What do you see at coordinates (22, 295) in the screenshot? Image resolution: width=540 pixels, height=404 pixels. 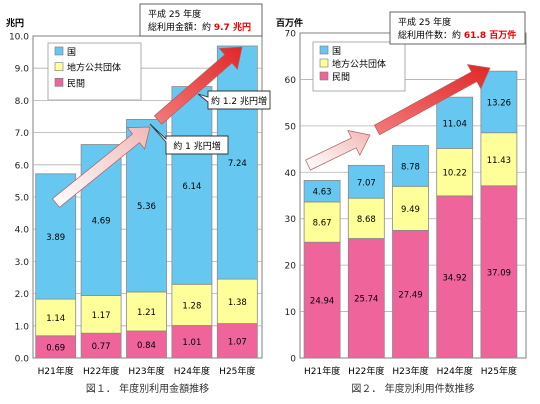 I see `y-tick-label: 2.0` at bounding box center [22, 295].